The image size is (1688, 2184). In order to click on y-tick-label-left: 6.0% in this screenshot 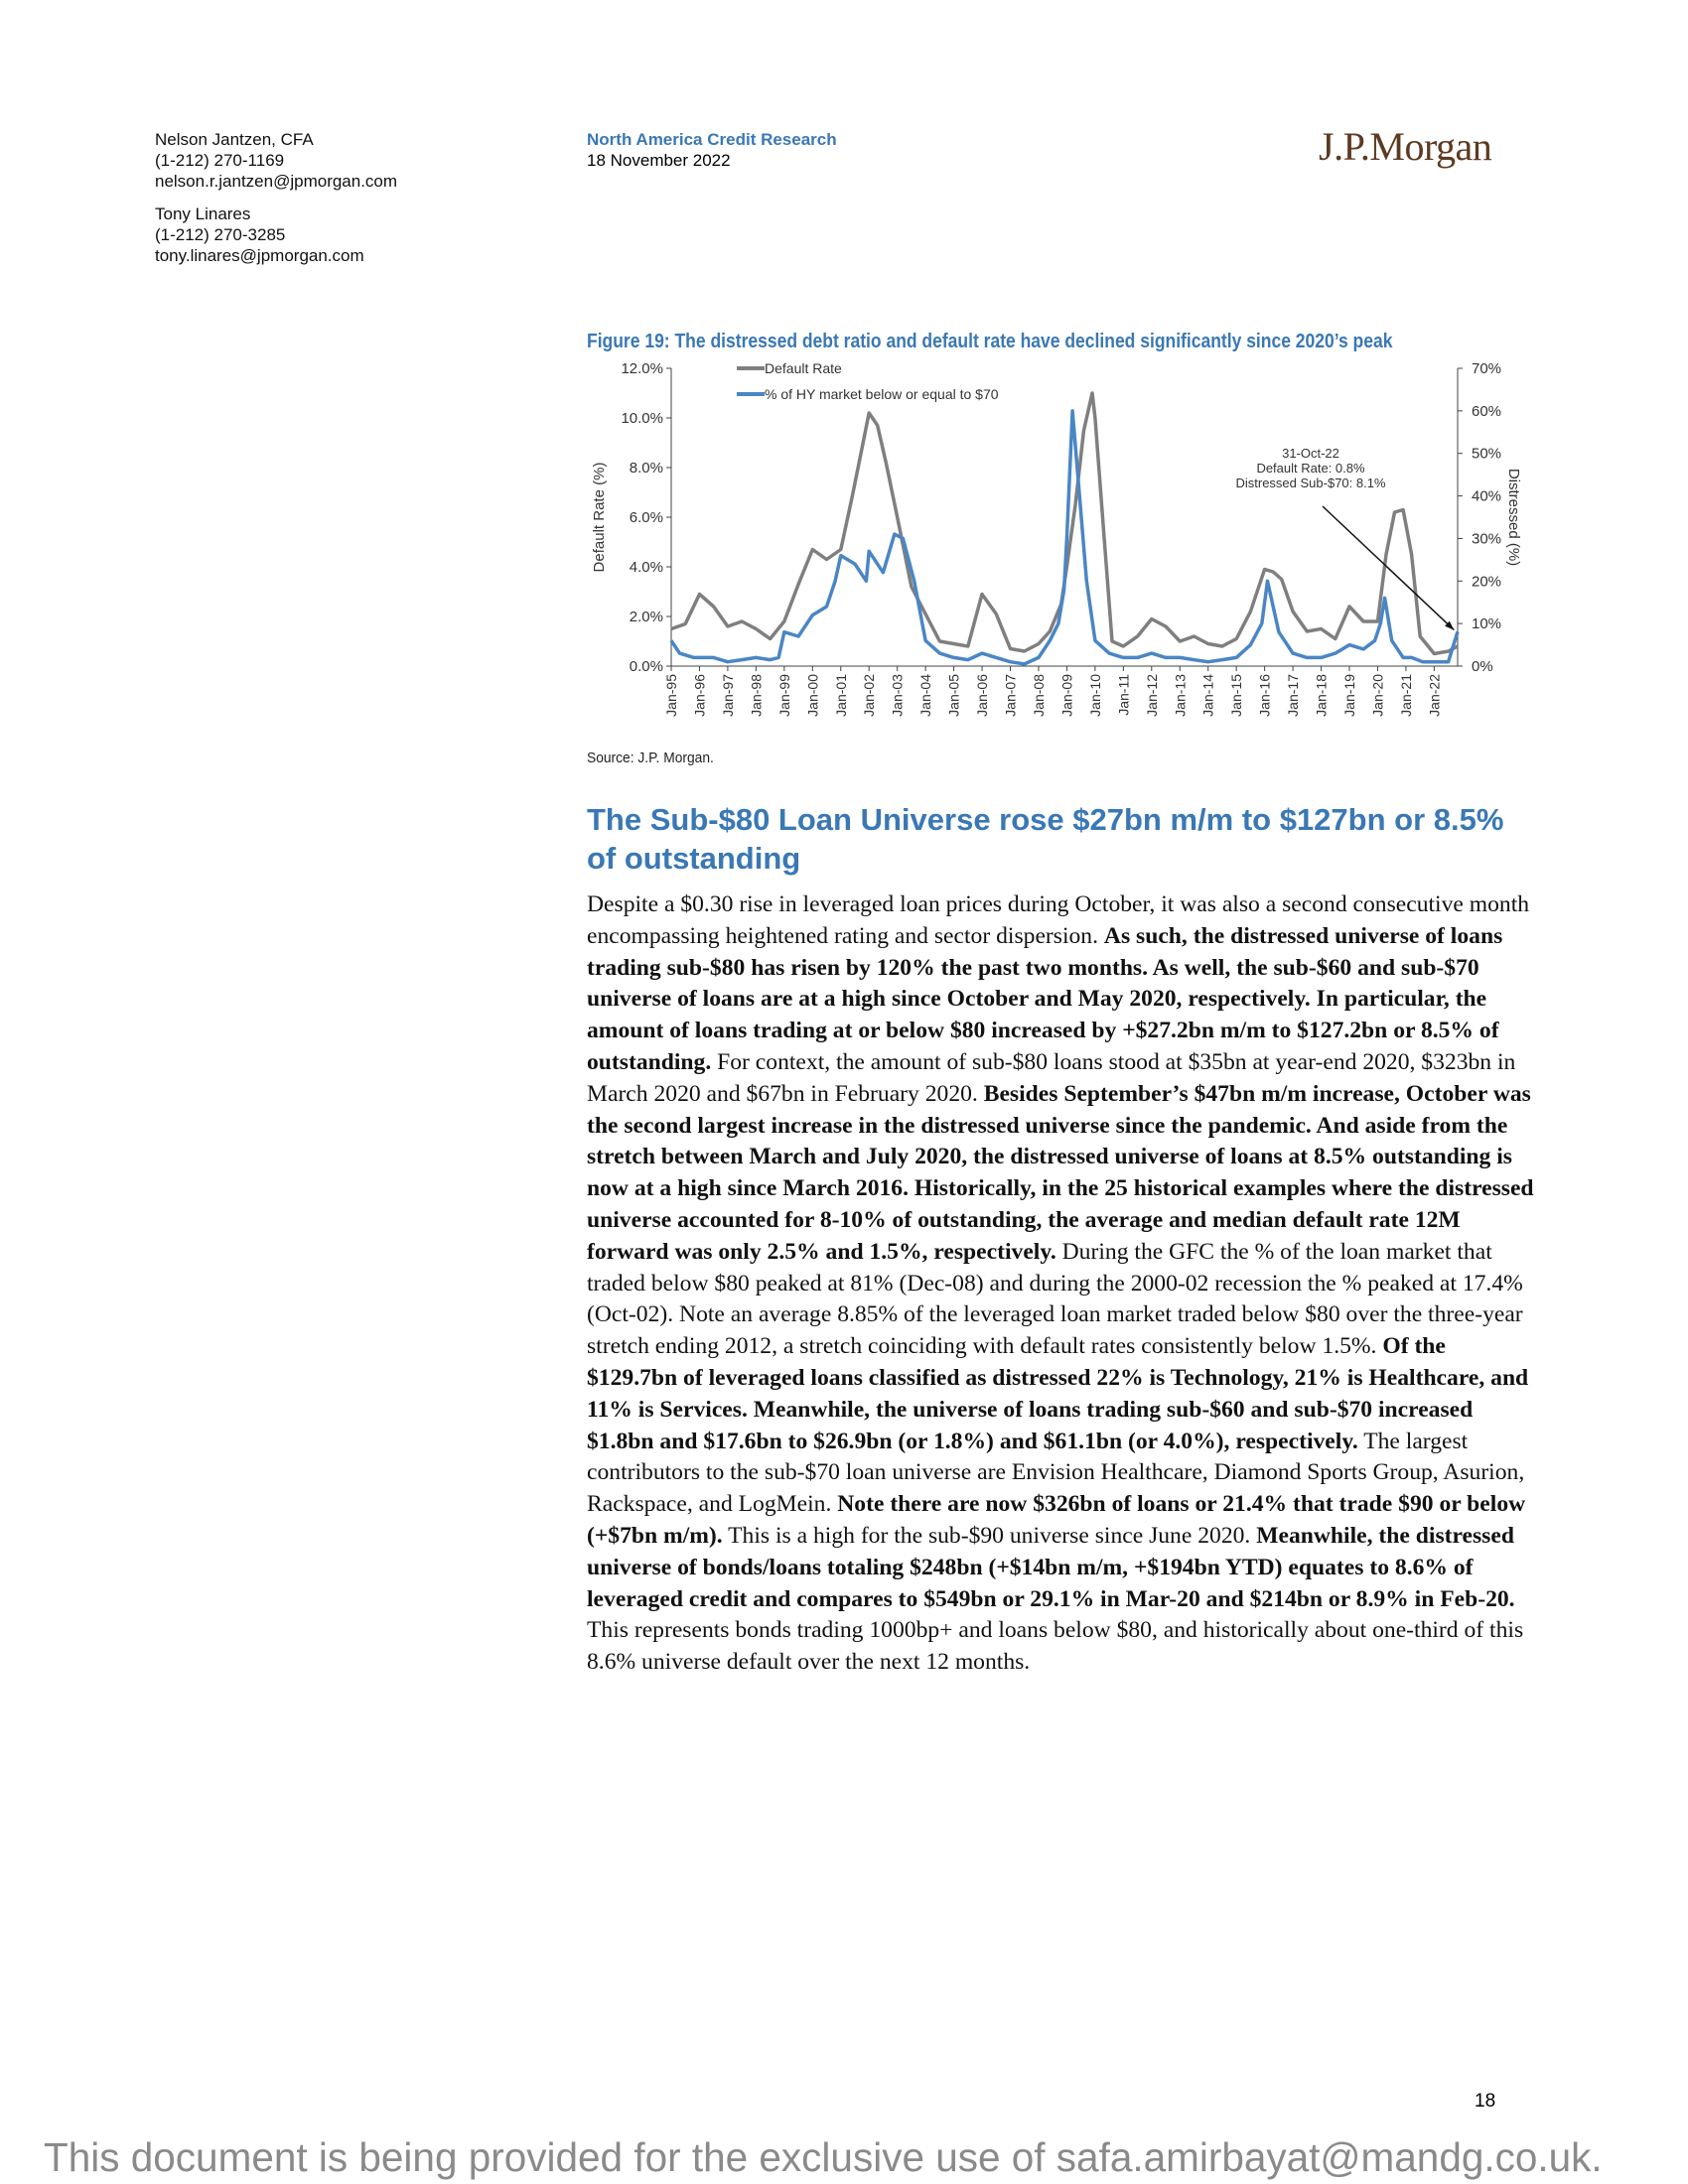, I will do `click(646, 517)`.